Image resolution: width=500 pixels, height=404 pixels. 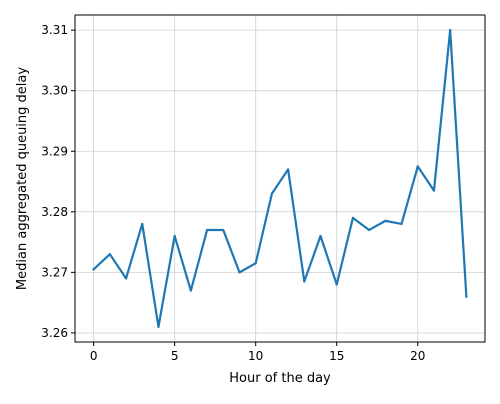 I want to click on y-tick-label: 3.31, so click(x=54, y=30).